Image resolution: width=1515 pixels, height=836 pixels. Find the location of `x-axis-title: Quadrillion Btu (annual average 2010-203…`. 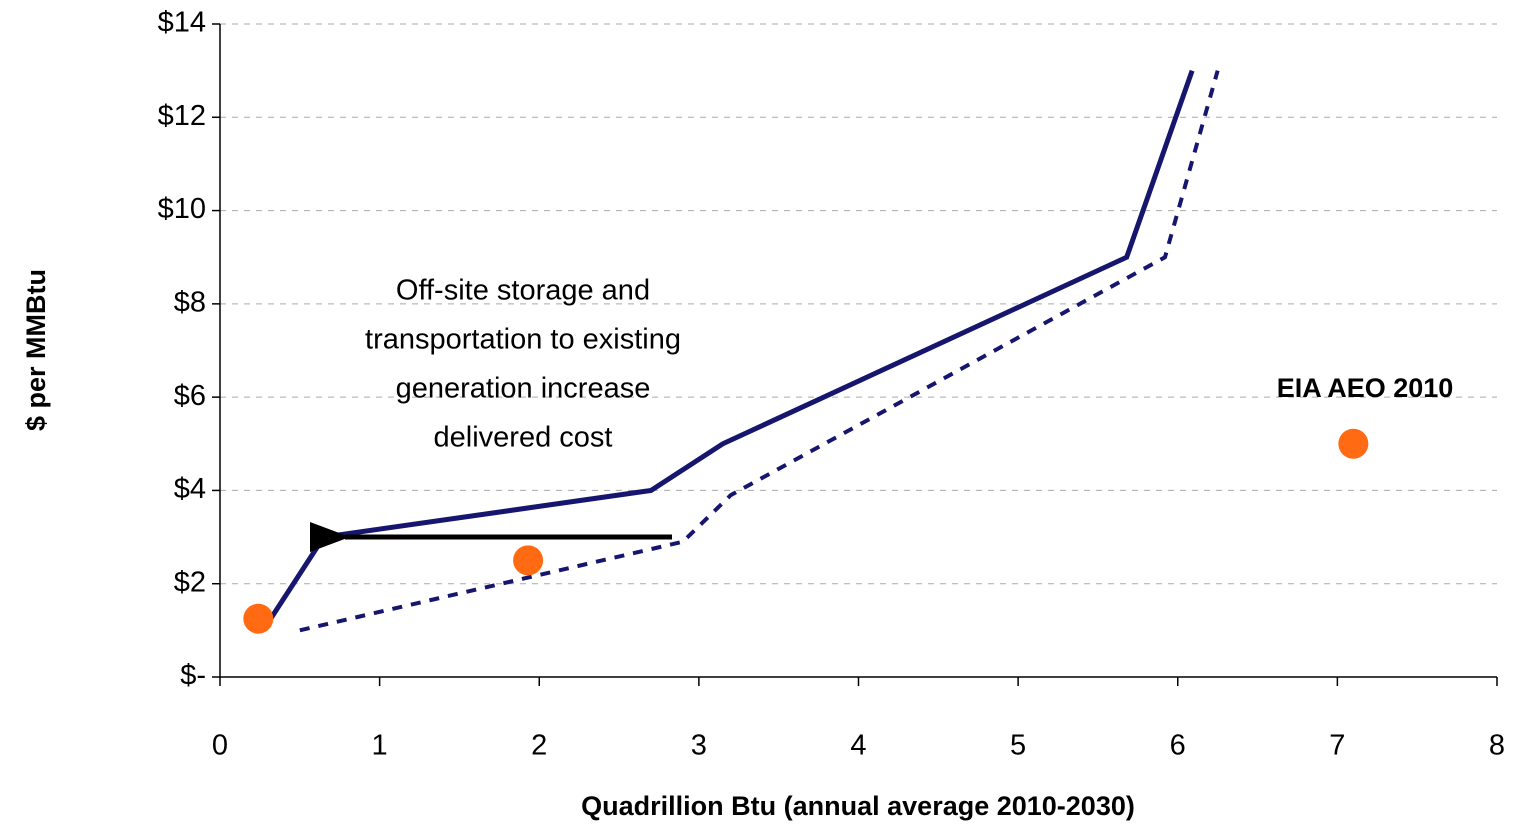

x-axis-title: Quadrillion Btu (annual average 2010-203… is located at coordinates (858, 806).